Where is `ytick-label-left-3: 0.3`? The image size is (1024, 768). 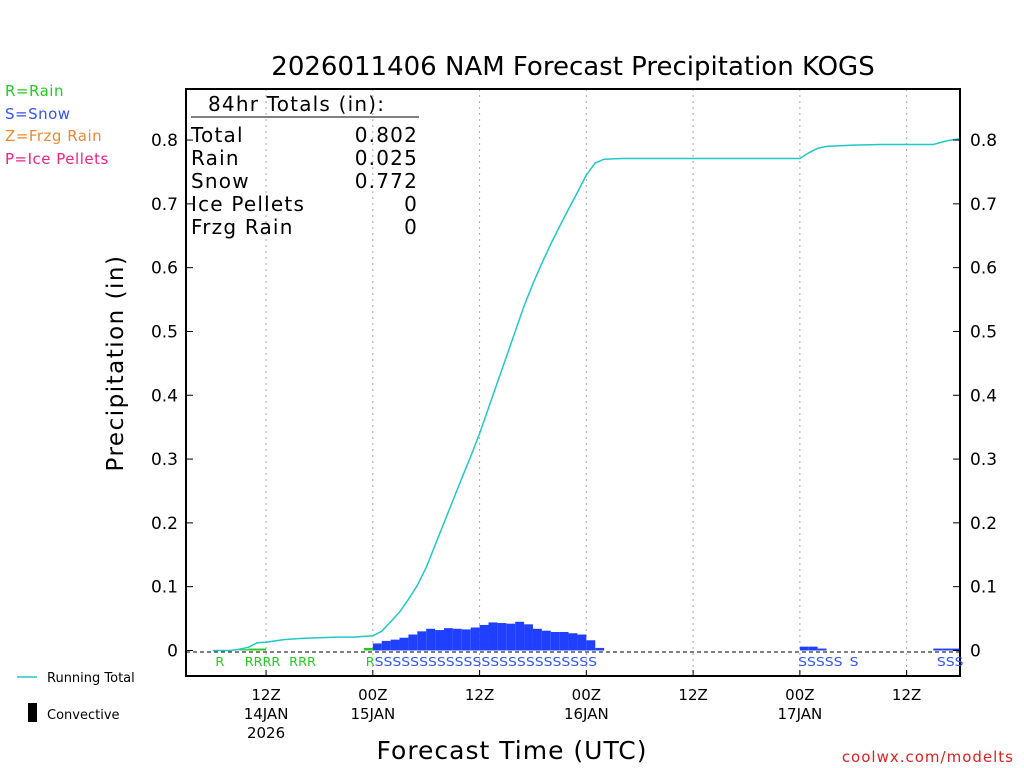
ytick-label-left-3: 0.3 is located at coordinates (164, 460).